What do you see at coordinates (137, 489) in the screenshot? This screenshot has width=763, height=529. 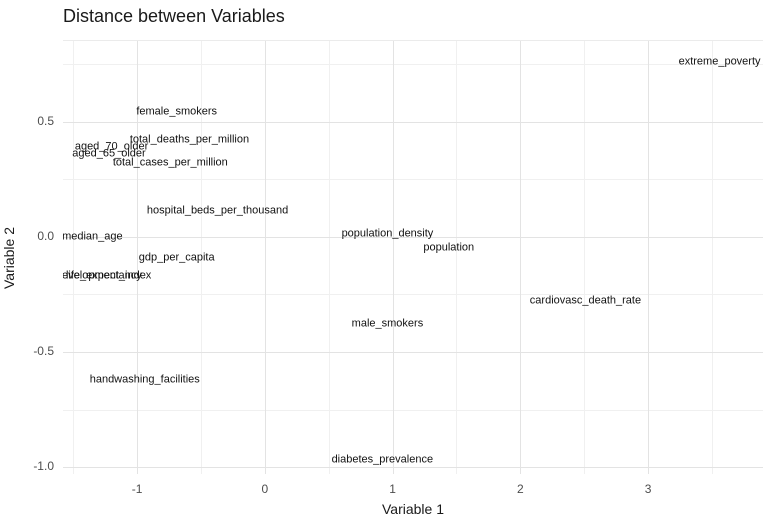 I see `x-tick-label: -1` at bounding box center [137, 489].